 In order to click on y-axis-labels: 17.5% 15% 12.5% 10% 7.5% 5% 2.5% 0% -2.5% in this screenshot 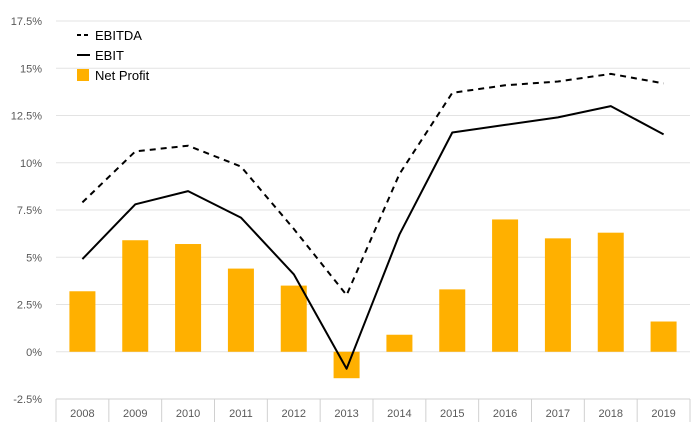, I will do `click(26, 211)`.